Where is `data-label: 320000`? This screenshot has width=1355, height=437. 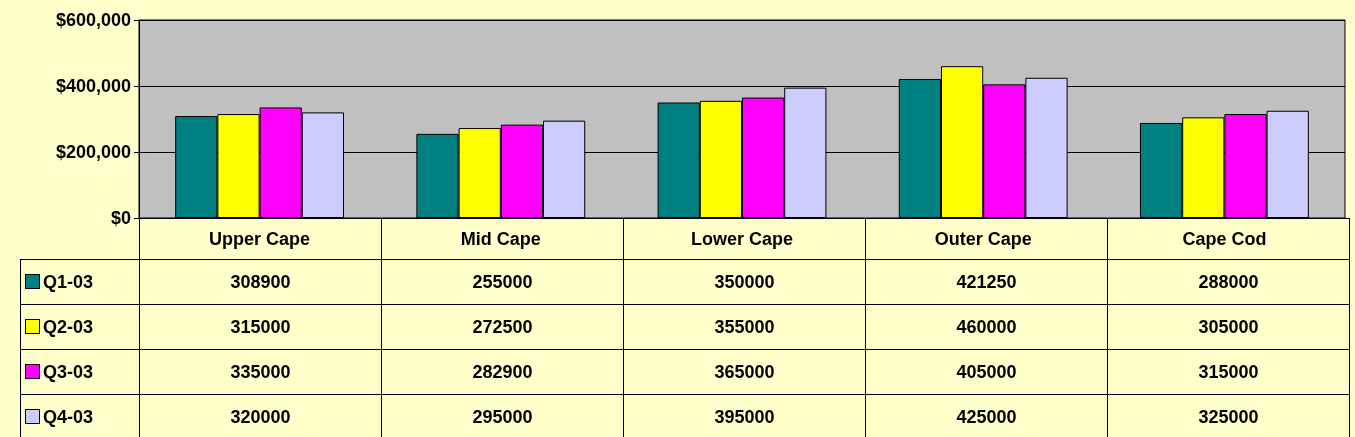 data-label: 320000 is located at coordinates (260, 415).